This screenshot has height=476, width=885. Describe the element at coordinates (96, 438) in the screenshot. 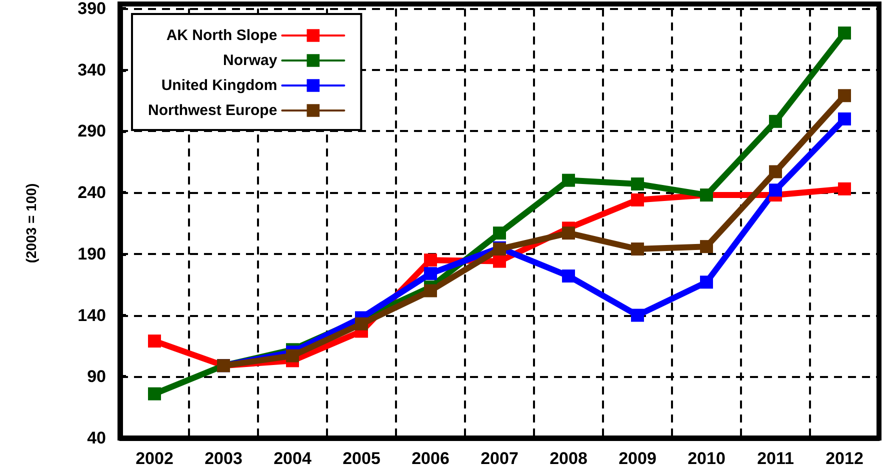

I see `y-tick-label: 40` at that location.